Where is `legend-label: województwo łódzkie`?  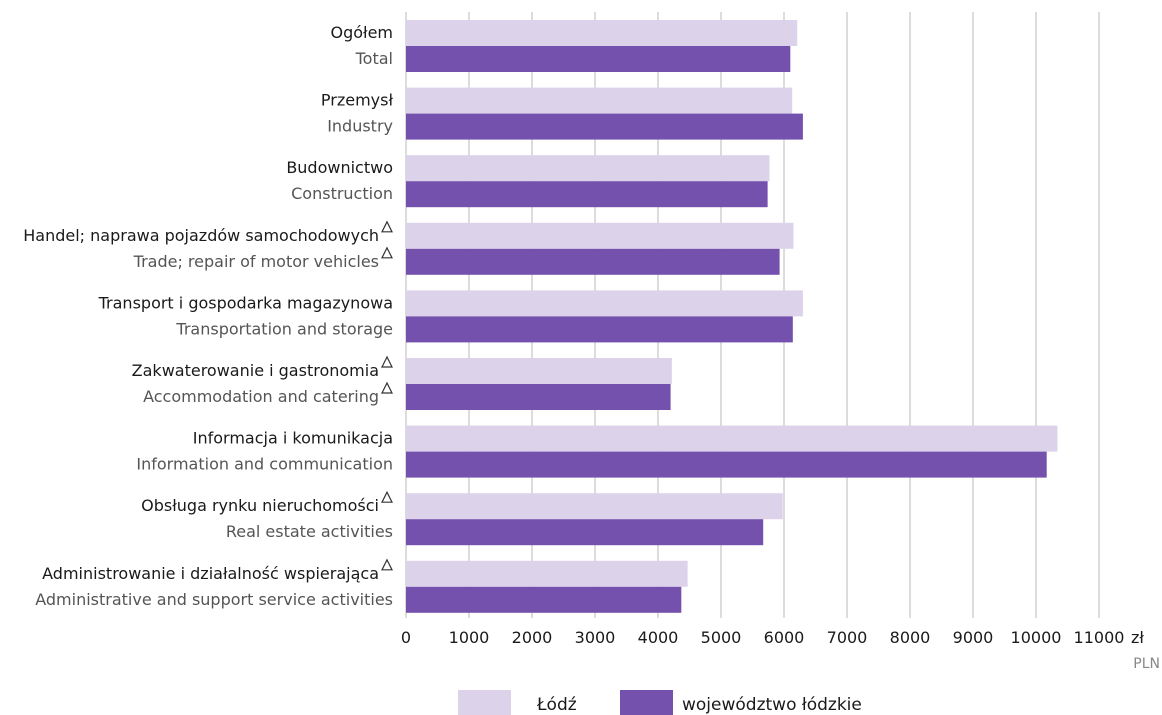 legend-label: województwo łódzkie is located at coordinates (772, 705).